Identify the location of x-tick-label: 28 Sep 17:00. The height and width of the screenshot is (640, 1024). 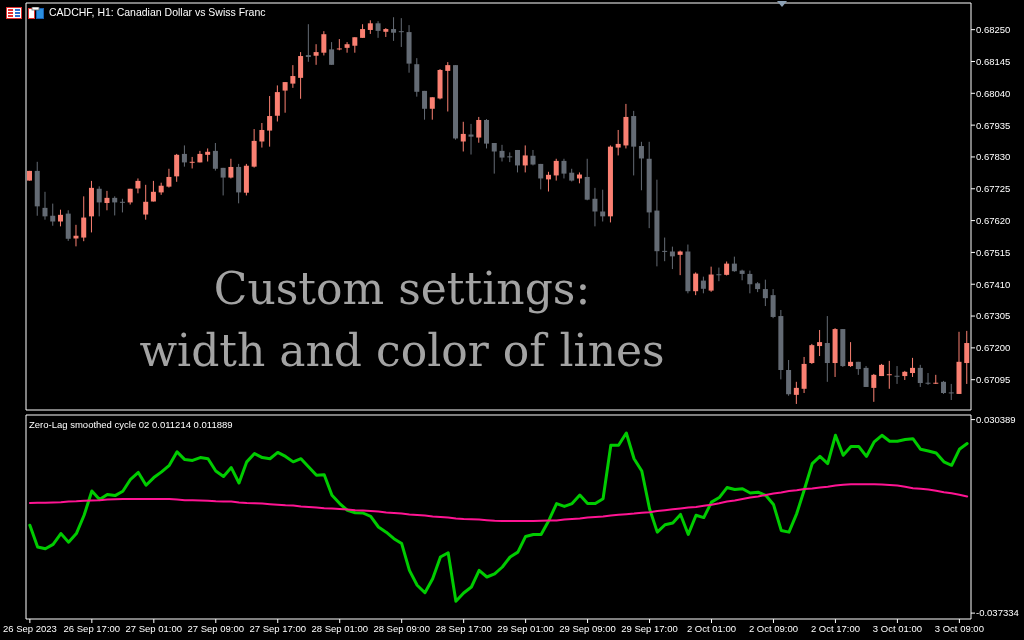
(463, 628).